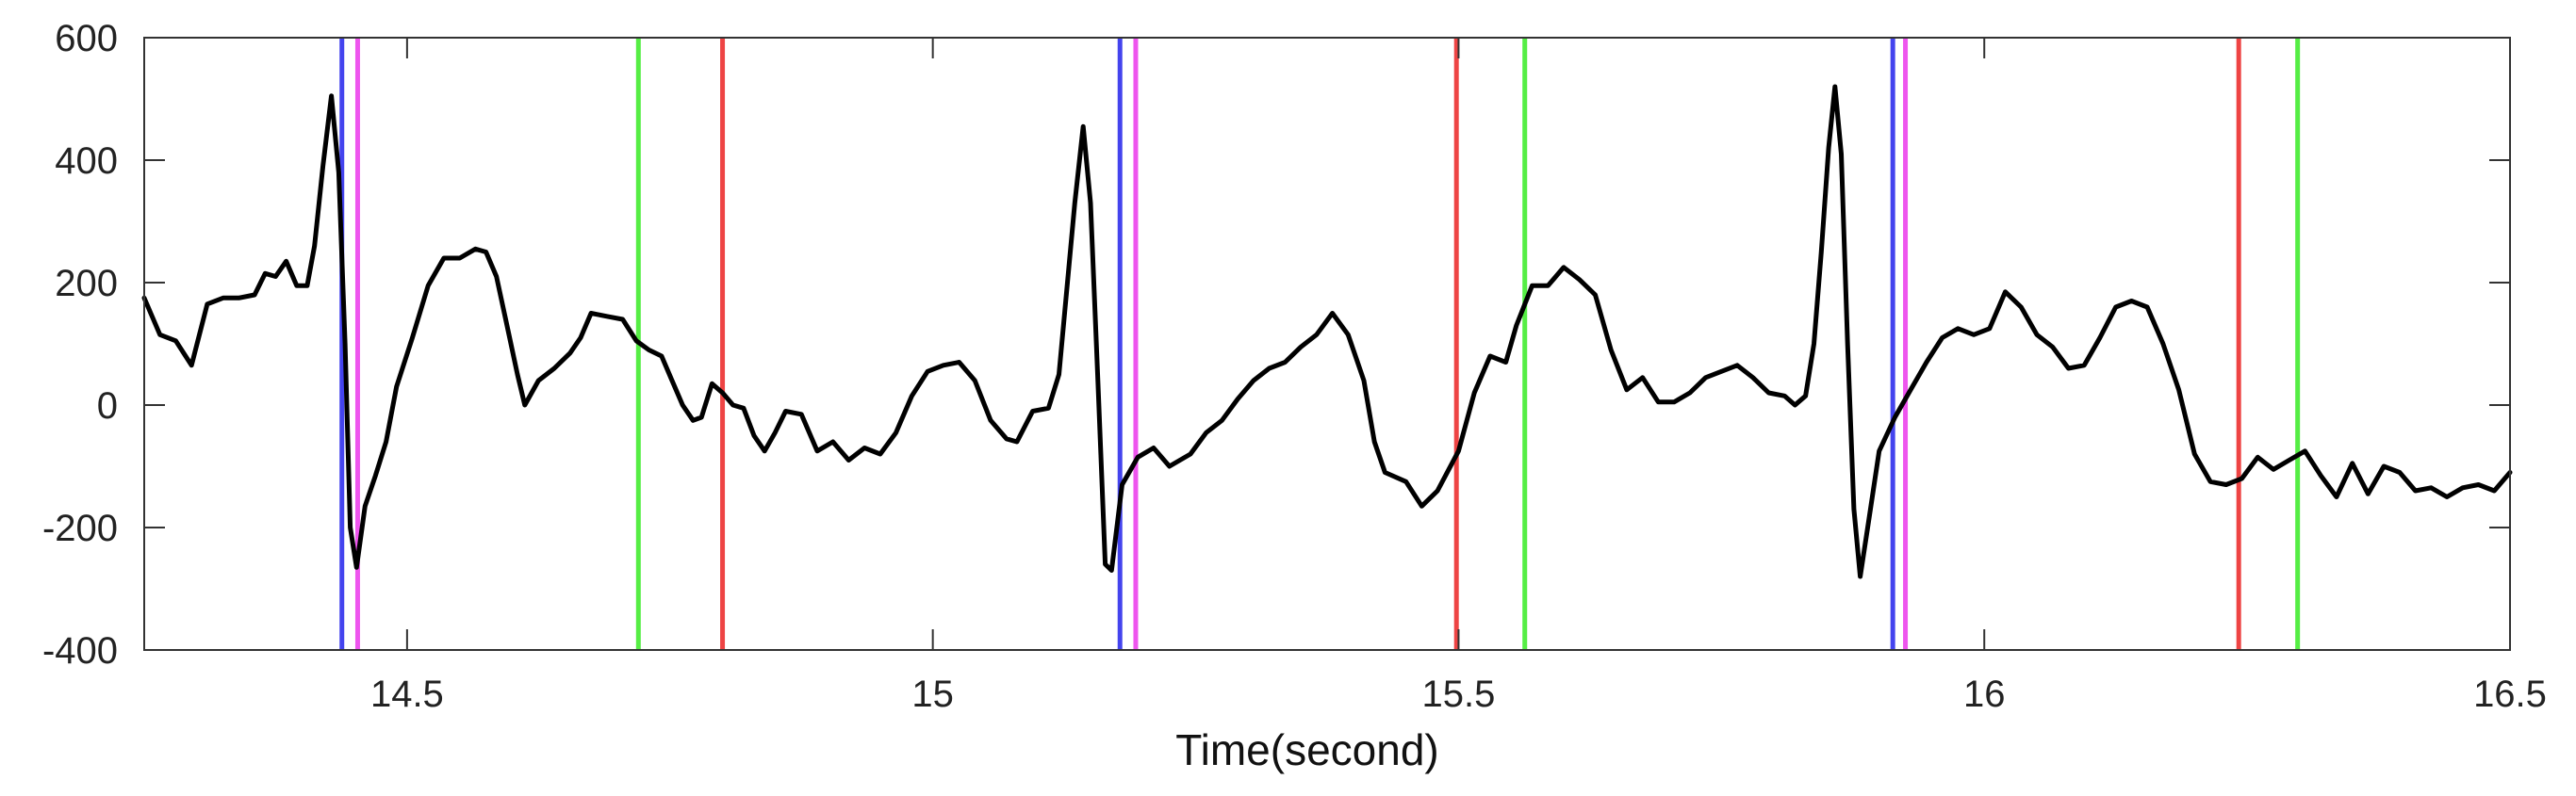 The height and width of the screenshot is (796, 2576). Describe the element at coordinates (2510, 694) in the screenshot. I see `x-tick-label: 16.5` at that location.